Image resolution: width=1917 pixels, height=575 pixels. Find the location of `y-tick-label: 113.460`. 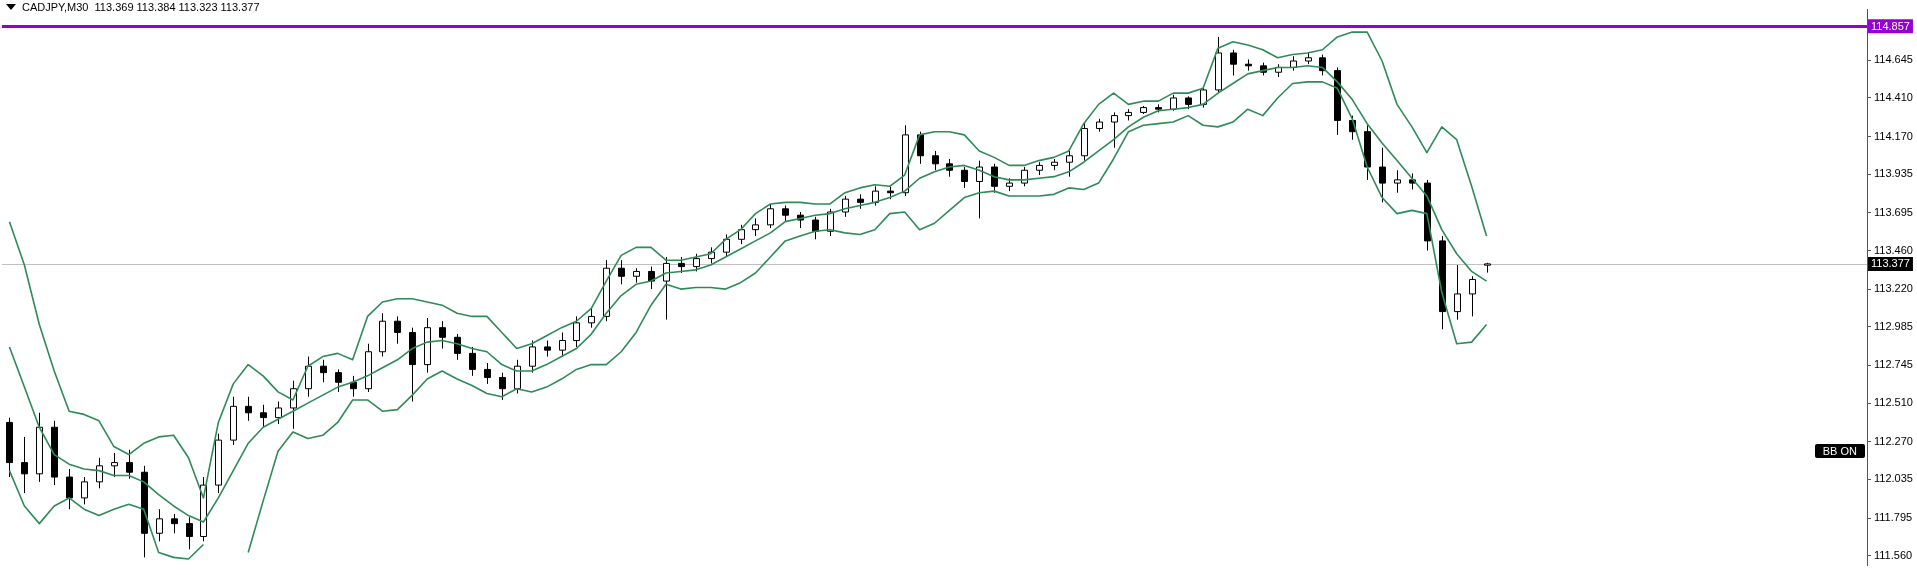

y-tick-label: 113.460 is located at coordinates (1893, 249).